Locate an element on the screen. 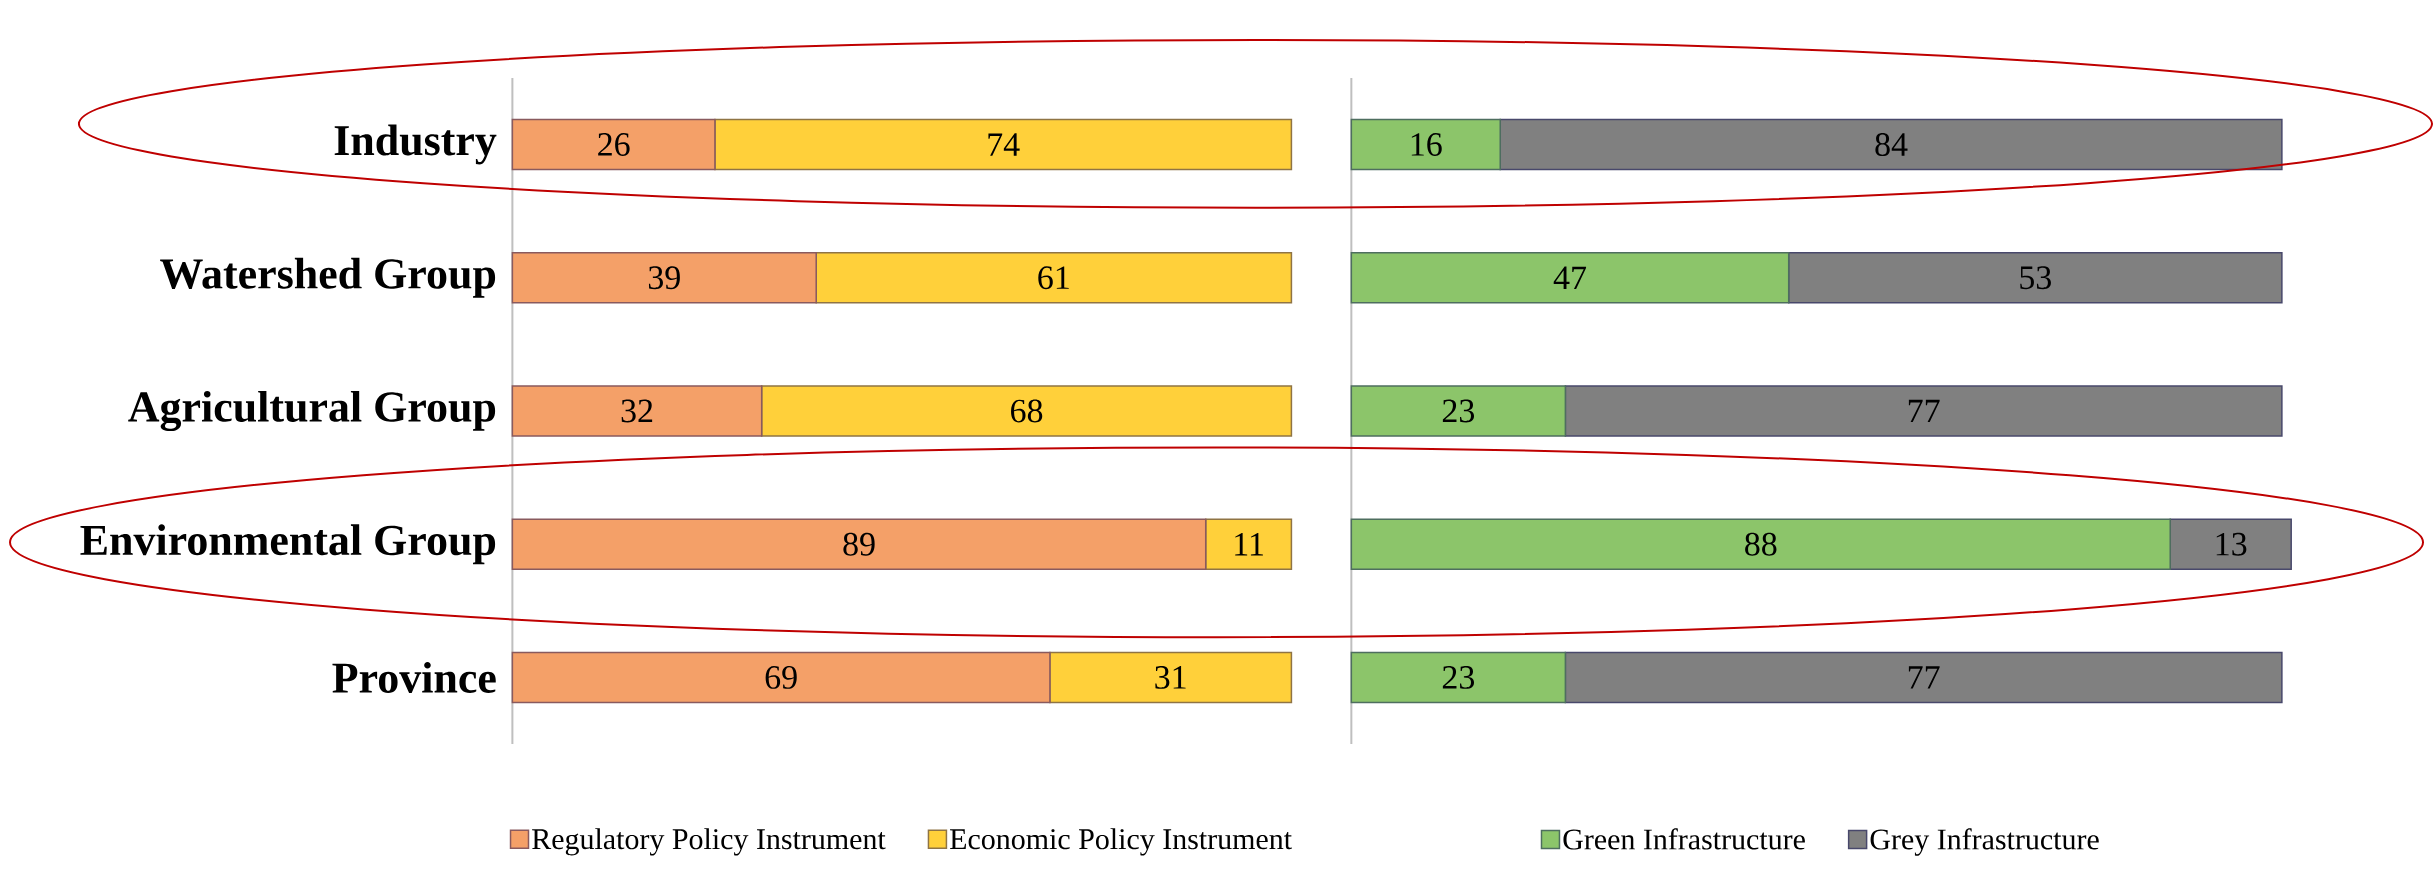 The height and width of the screenshot is (877, 2433). data-label: 53 is located at coordinates (2035, 278).